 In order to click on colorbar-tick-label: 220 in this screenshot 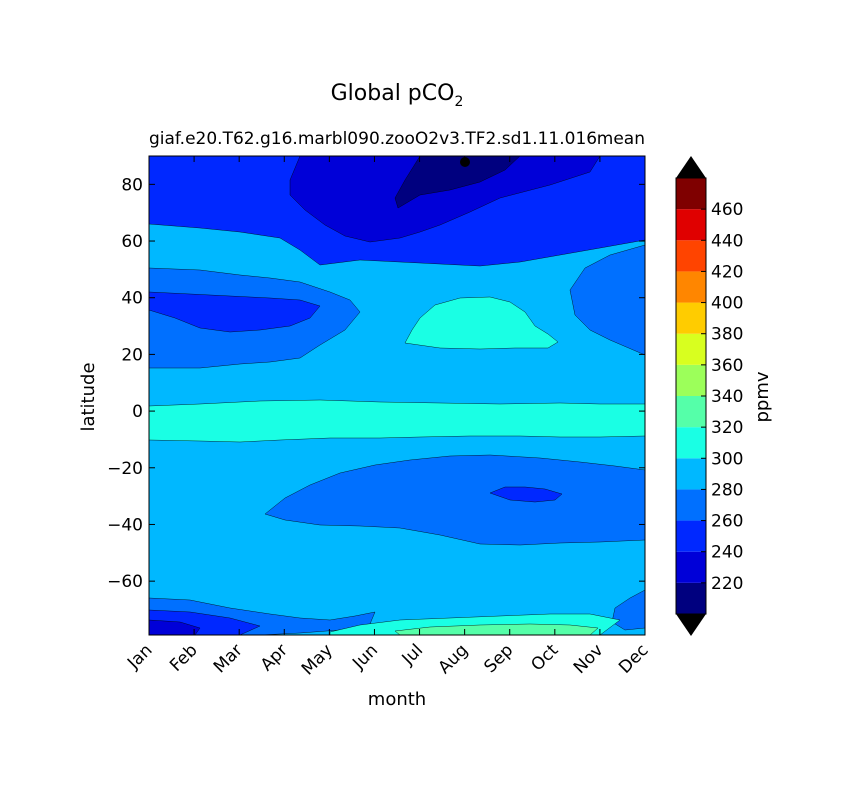, I will do `click(727, 584)`.